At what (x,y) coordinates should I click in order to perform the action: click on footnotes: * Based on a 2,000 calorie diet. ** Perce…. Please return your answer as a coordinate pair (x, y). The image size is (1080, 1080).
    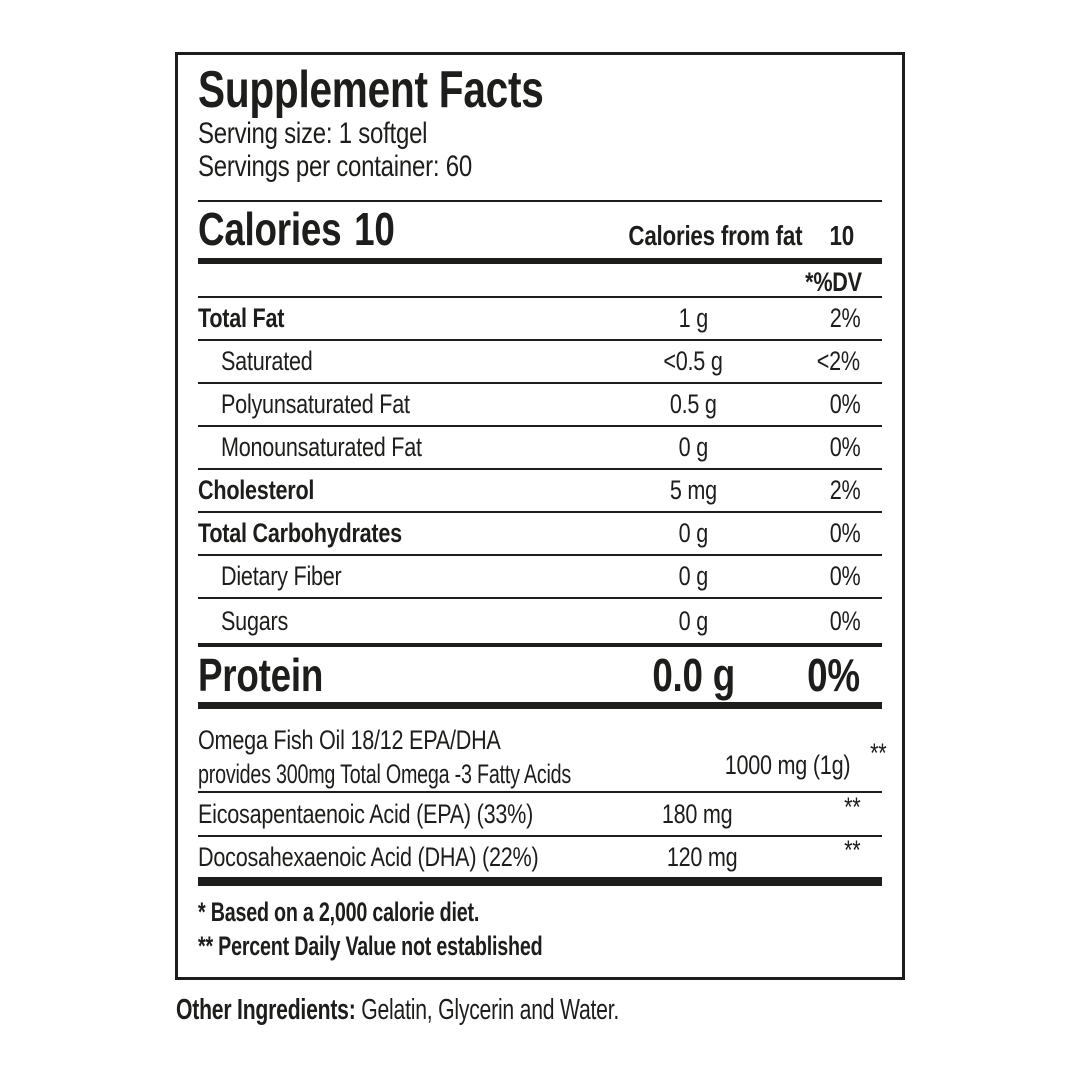
    Looking at the image, I should click on (540, 924).